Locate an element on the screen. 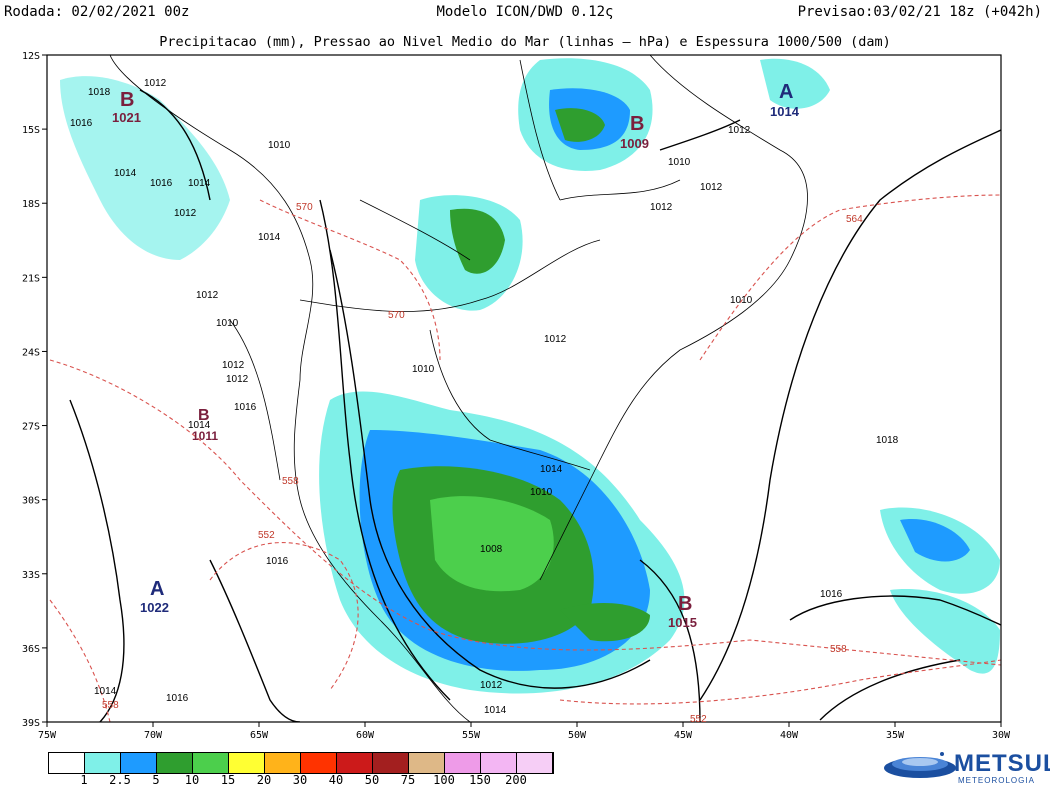  longitude-axis: 75W 70W 65W 60W 55W 50W 45W 40W 35W 30W is located at coordinates (524, 731).